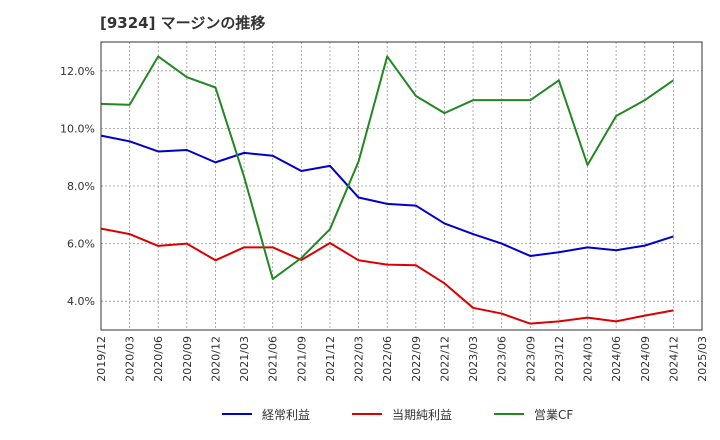 The image size is (720, 440). I want to click on x-tick-label: 2020/03, so click(130, 359).